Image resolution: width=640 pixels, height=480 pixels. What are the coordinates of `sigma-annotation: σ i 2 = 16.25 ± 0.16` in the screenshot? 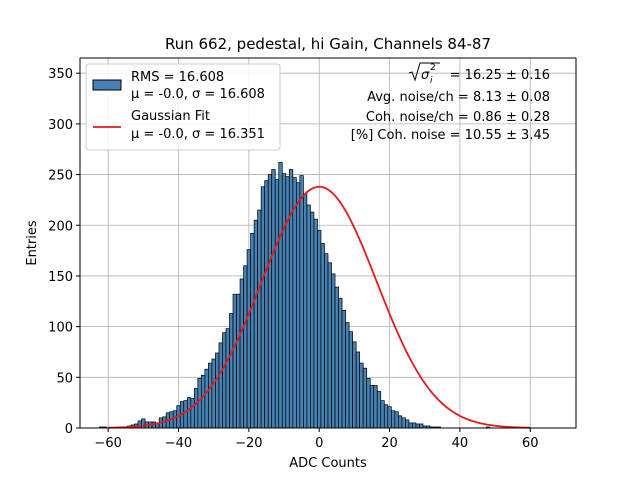 It's located at (479, 74).